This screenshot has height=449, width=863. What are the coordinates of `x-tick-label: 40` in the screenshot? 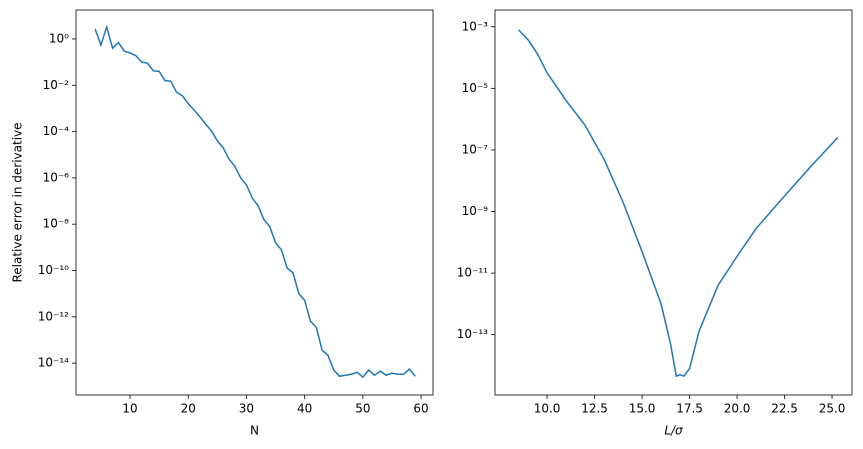 It's located at (304, 409).